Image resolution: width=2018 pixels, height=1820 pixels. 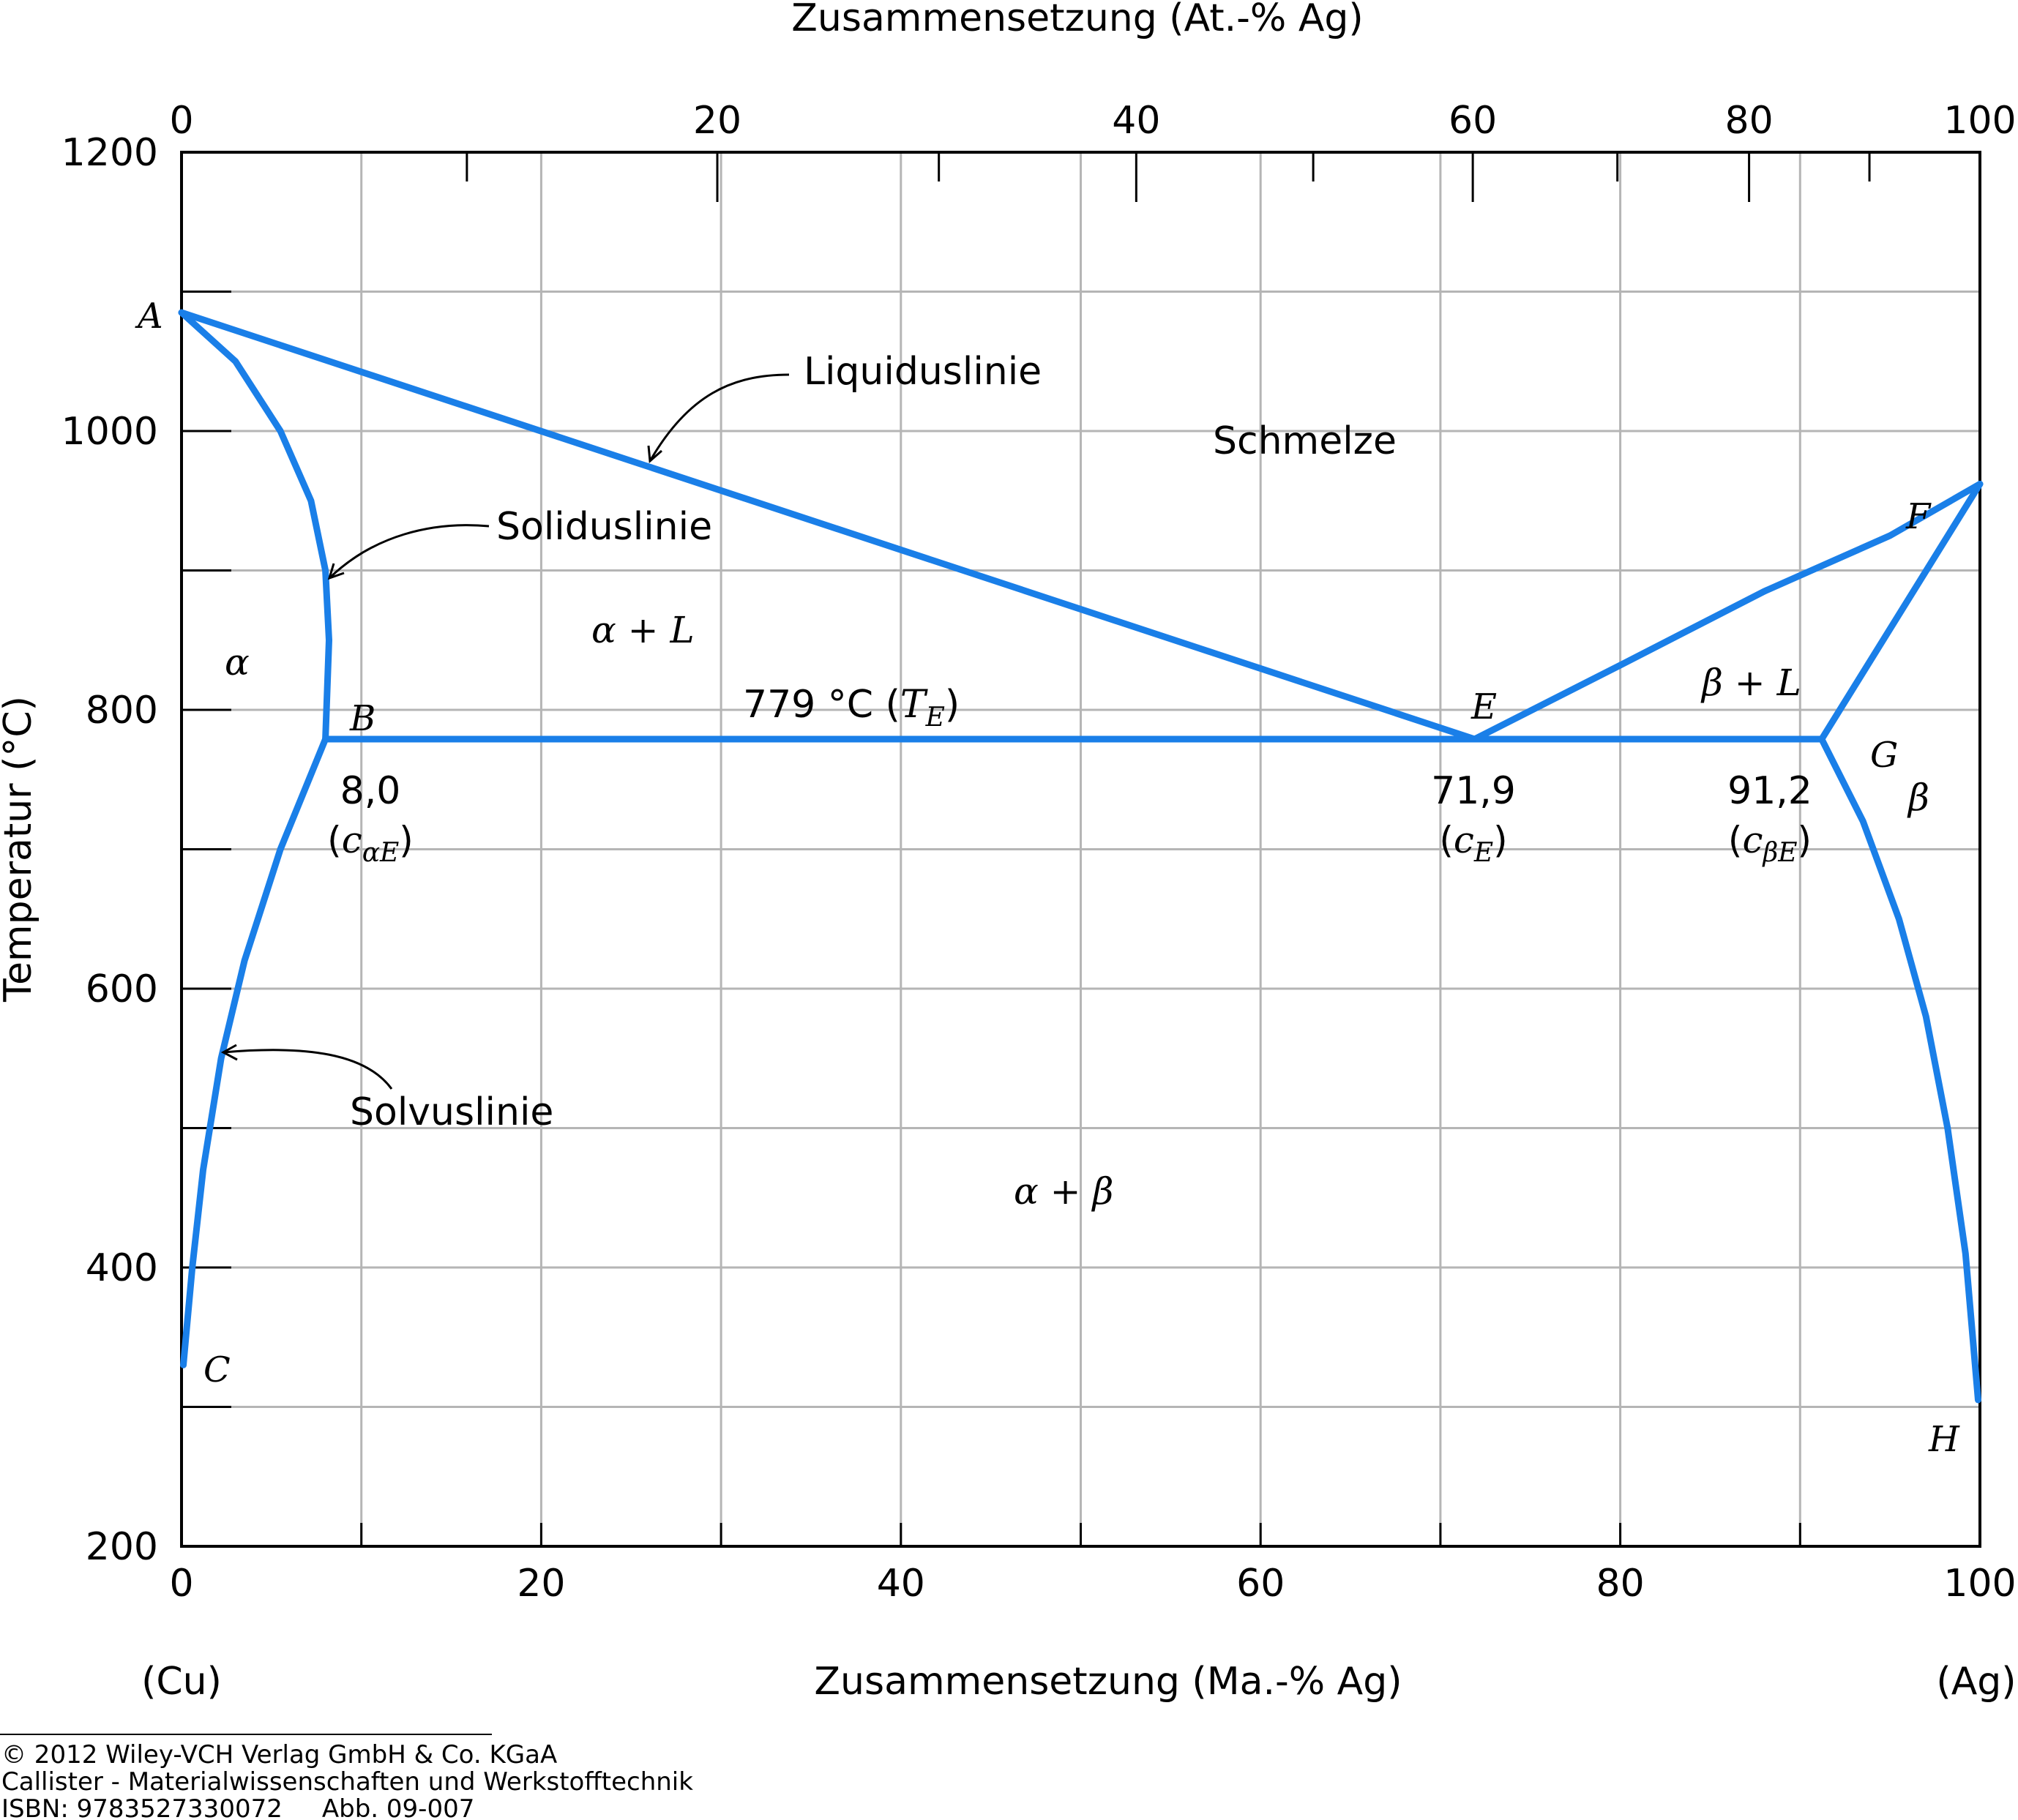 What do you see at coordinates (181, 1682) in the screenshot?
I see `x-end-label-cu: (Cu)` at bounding box center [181, 1682].